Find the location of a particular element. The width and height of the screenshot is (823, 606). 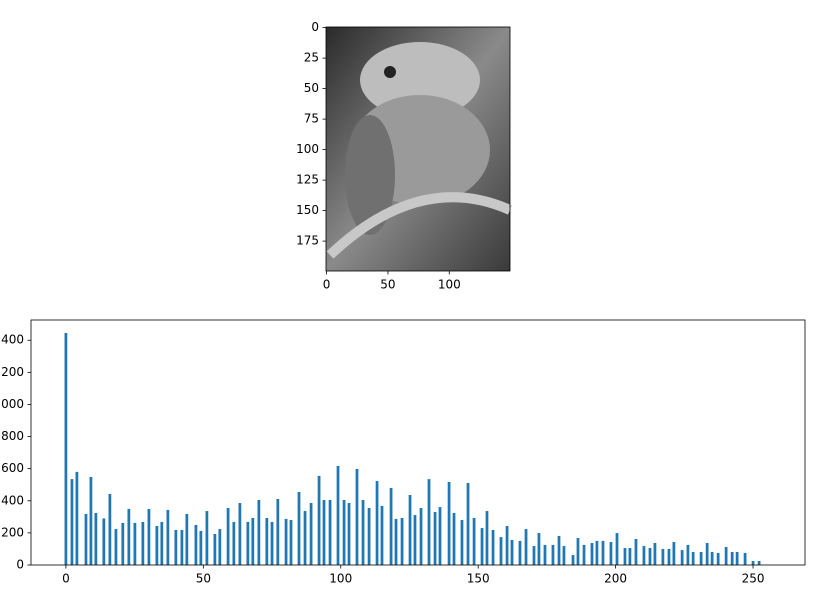

y-tick-label: 0 is located at coordinates (20, 565).